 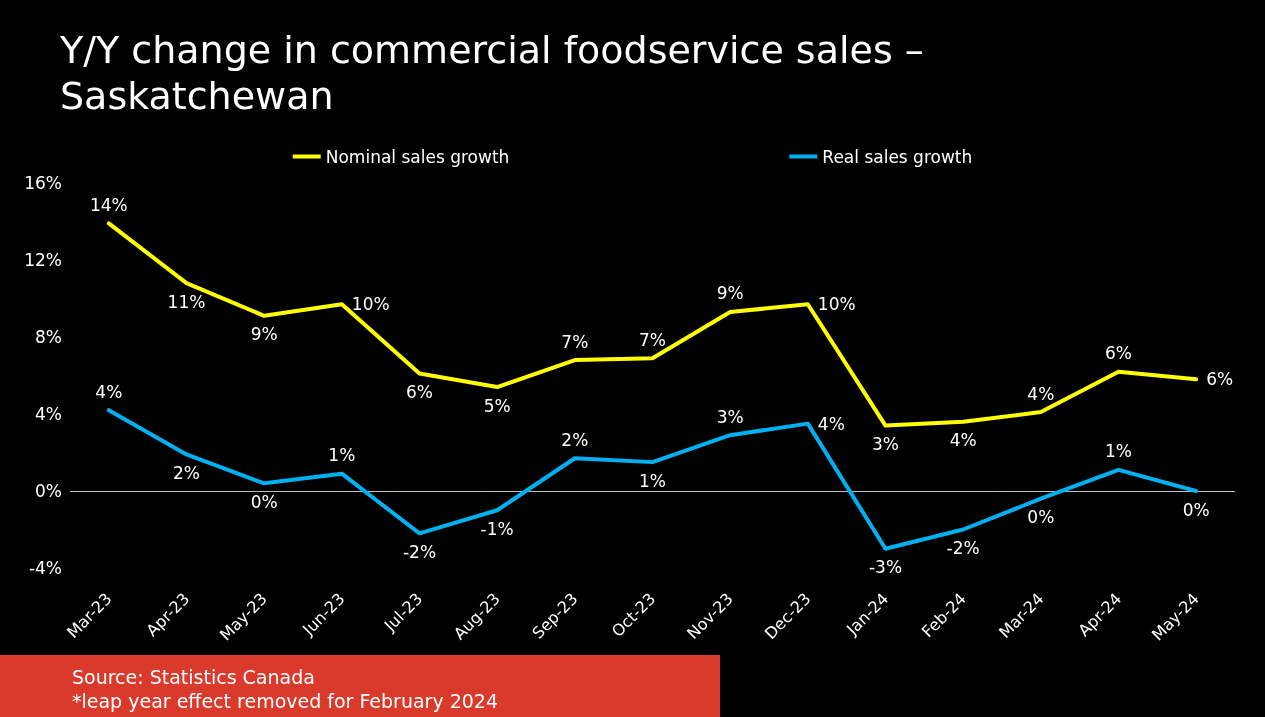 What do you see at coordinates (897, 156) in the screenshot?
I see `legend-label: Real sales growth` at bounding box center [897, 156].